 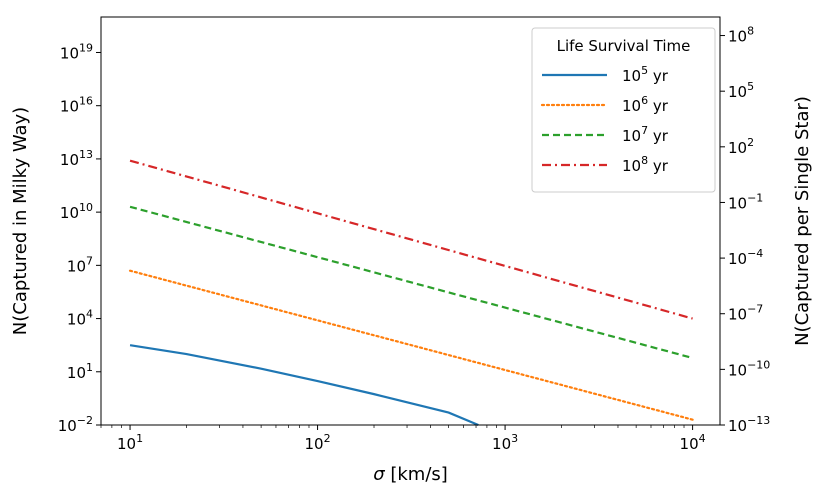 I want to click on y-axis-label-right: N(Captured per Single Star), so click(x=802, y=221).